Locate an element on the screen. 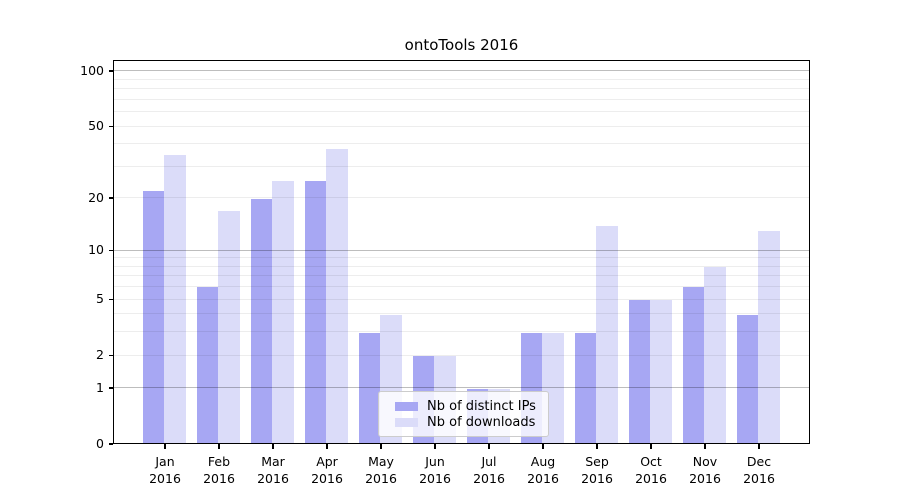 This screenshot has width=900, height=500. x-tick-label-mar: Mar 2016 is located at coordinates (273, 470).